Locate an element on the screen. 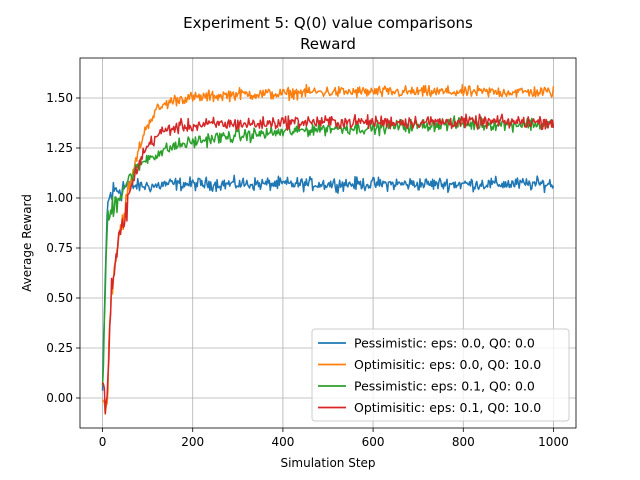 The image size is (640, 480). legend-label-1: Pessimistic: eps: 0.0, Q0: 0.0 is located at coordinates (444, 343).